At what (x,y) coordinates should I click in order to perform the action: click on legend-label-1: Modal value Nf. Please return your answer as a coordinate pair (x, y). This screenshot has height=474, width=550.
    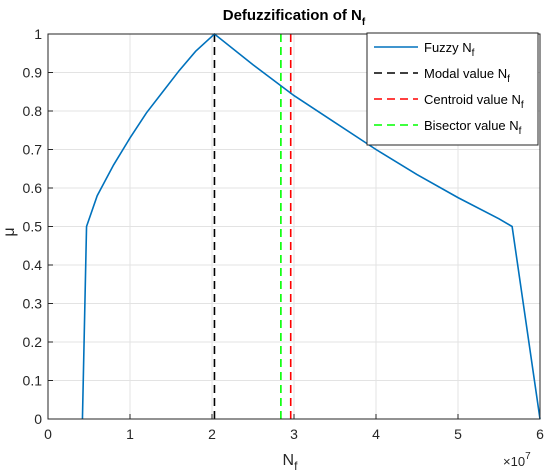
    Looking at the image, I should click on (467, 75).